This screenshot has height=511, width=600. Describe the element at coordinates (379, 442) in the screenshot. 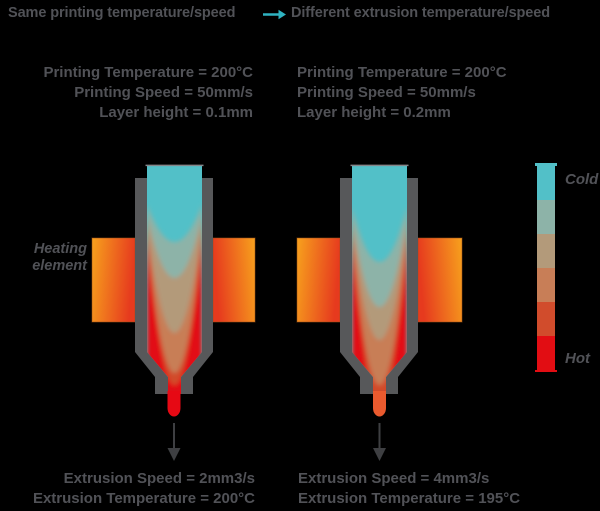

I see `flow-arrow-right-icon` at that location.